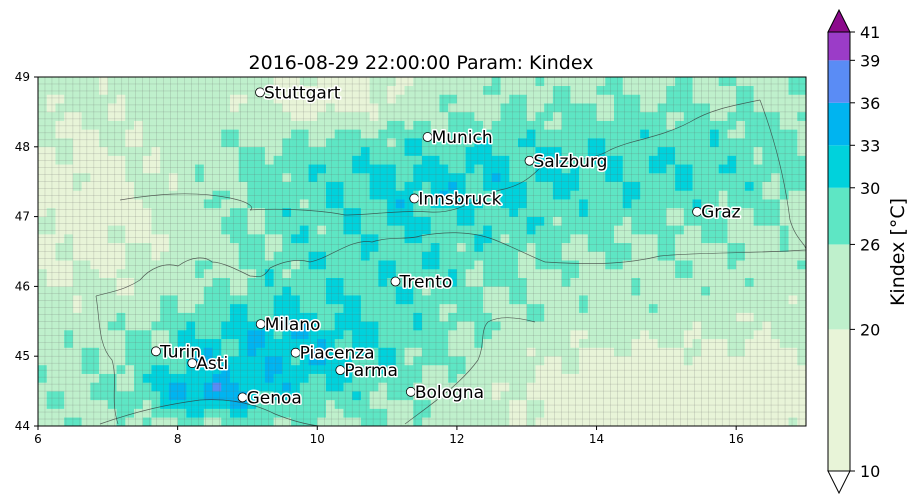 The height and width of the screenshot is (503, 918). Describe the element at coordinates (22, 147) in the screenshot. I see `y-tick-label: 48` at that location.